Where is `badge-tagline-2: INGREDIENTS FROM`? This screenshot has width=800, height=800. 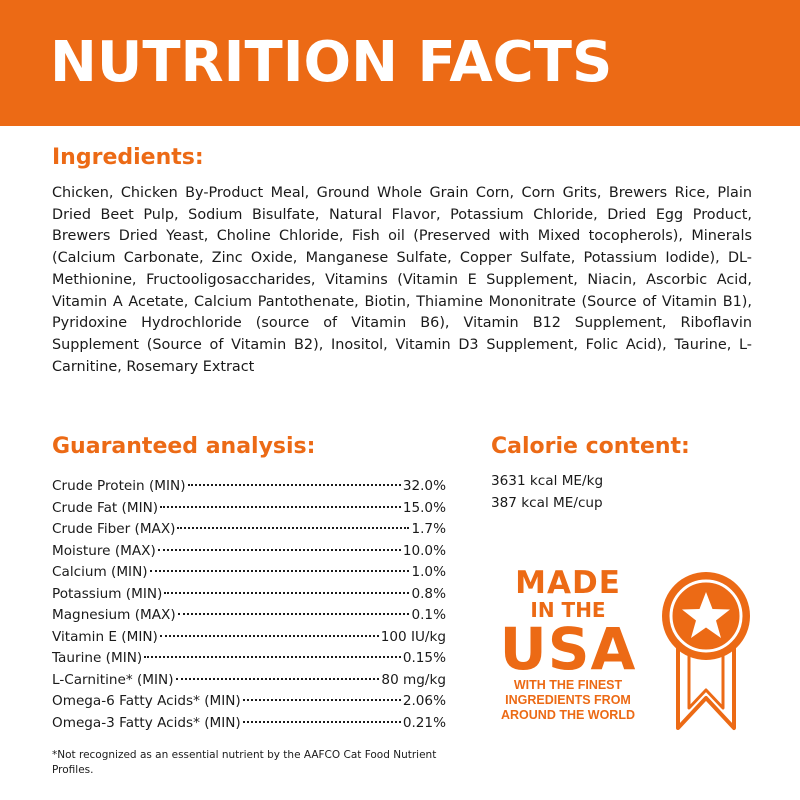 badge-tagline-2: INGREDIENTS FROM is located at coordinates (568, 700).